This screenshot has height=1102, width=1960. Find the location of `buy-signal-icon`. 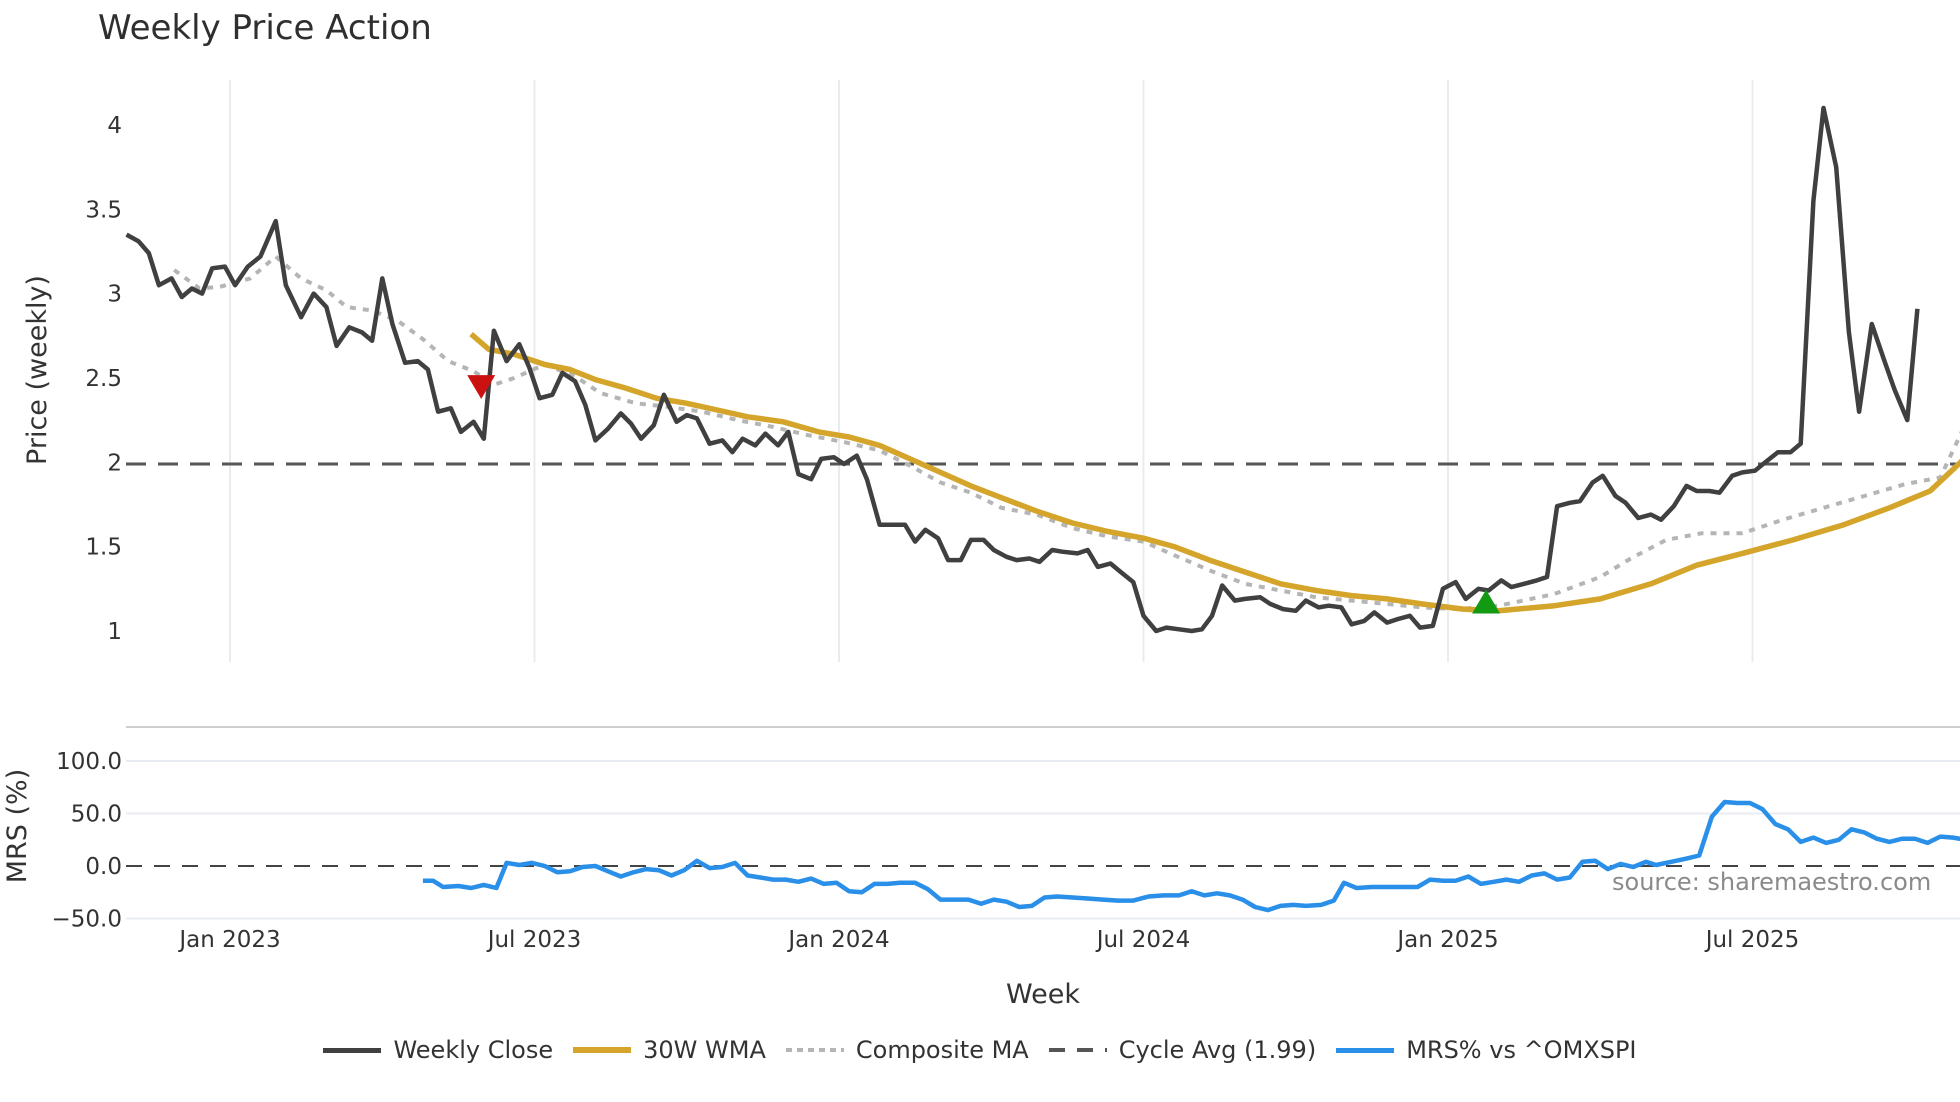

buy-signal-icon is located at coordinates (1486, 601).